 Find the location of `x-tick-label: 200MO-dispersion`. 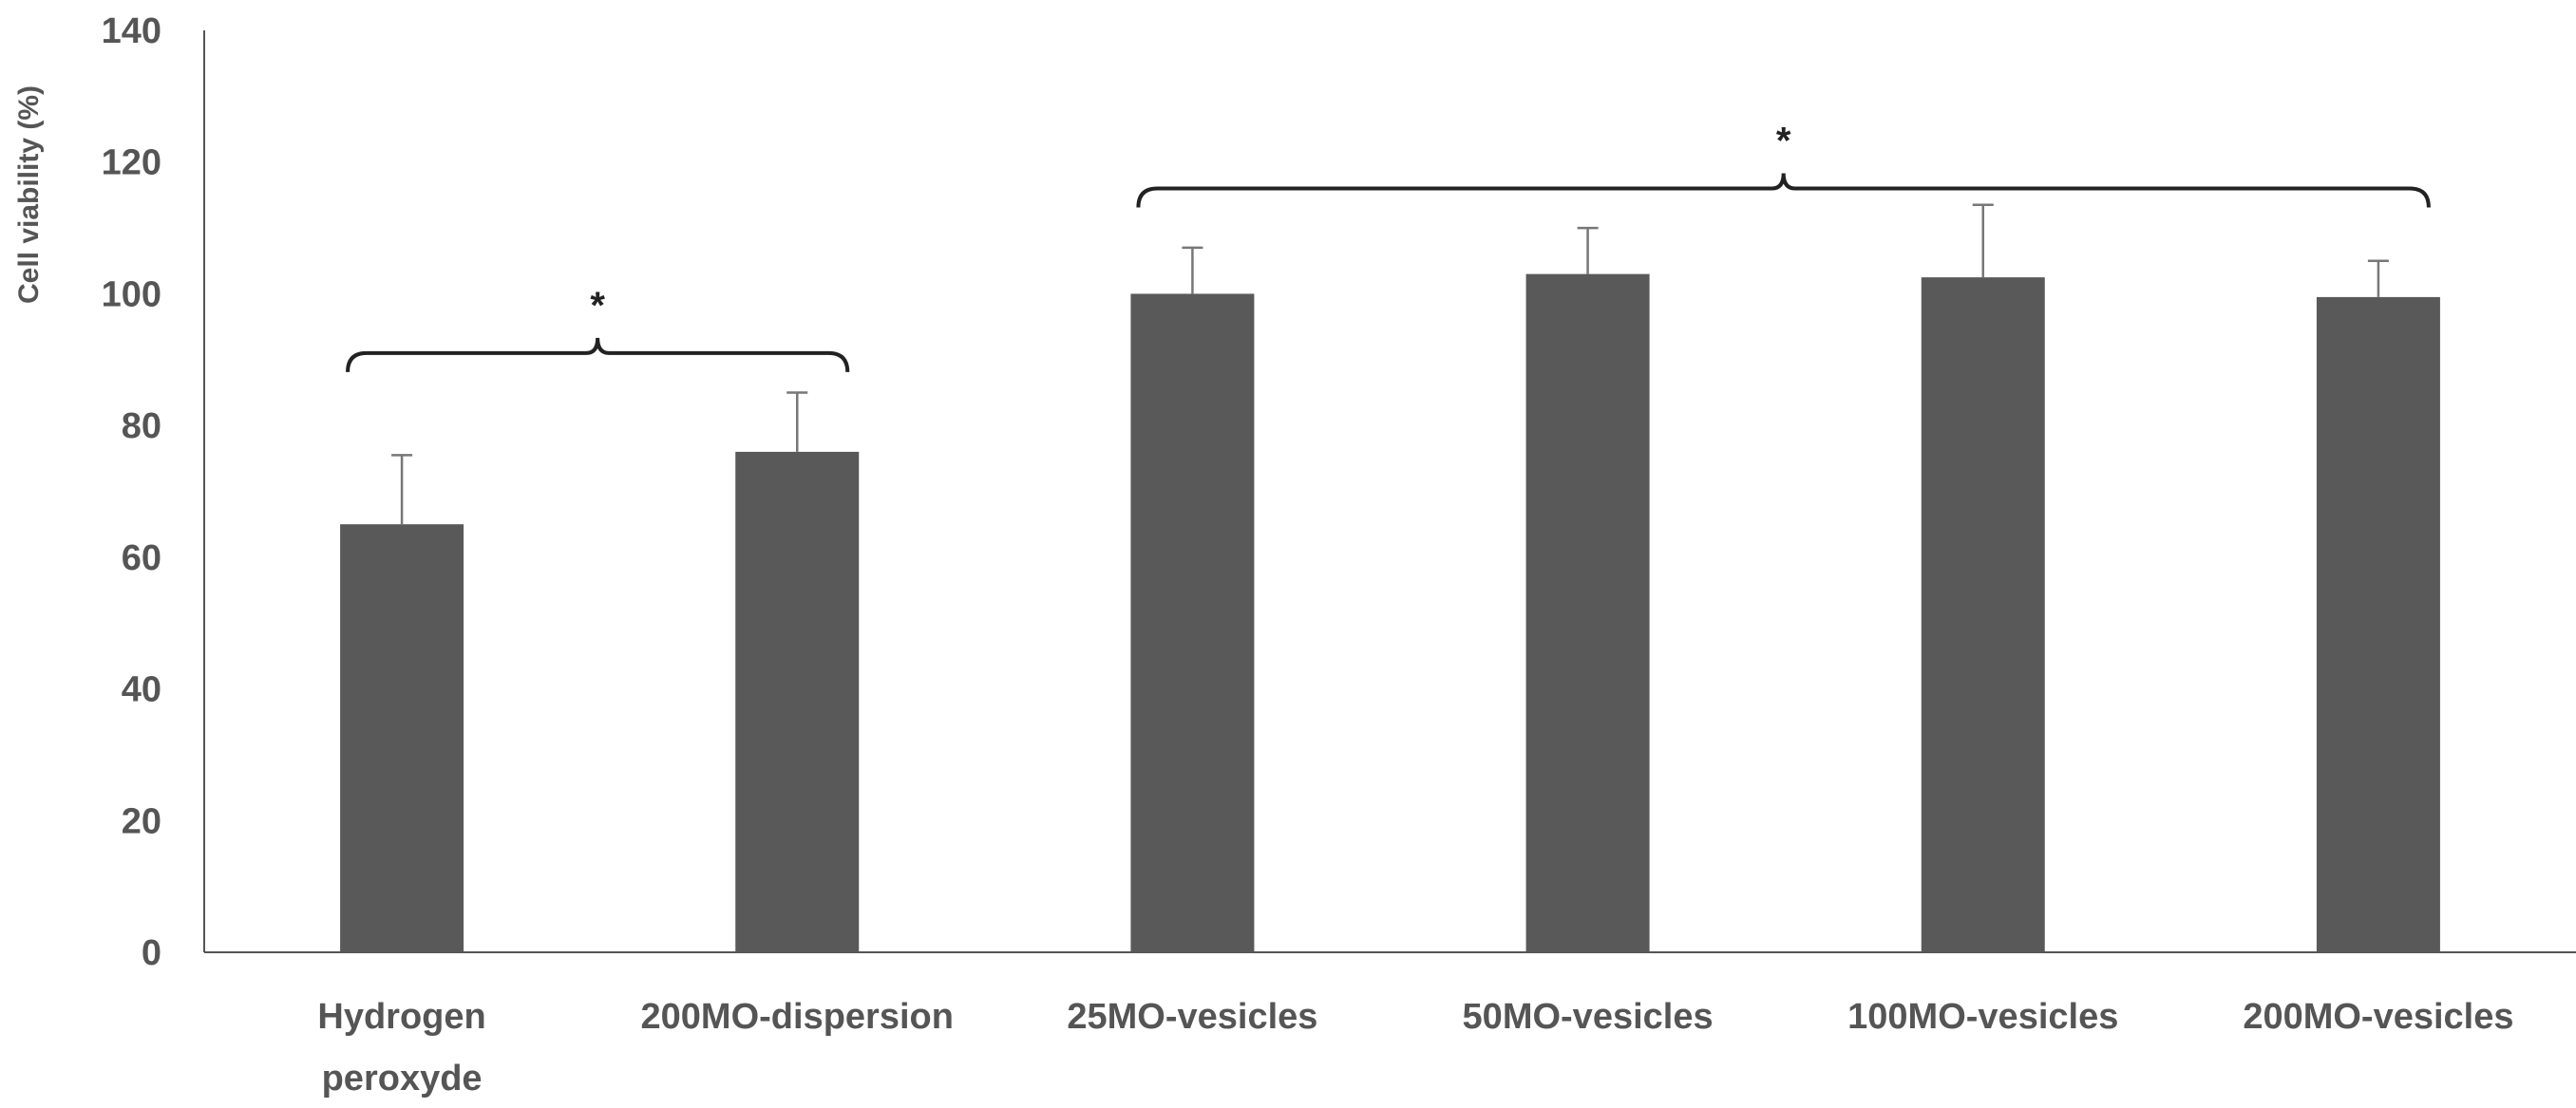

x-tick-label: 200MO-dispersion is located at coordinates (797, 1017).